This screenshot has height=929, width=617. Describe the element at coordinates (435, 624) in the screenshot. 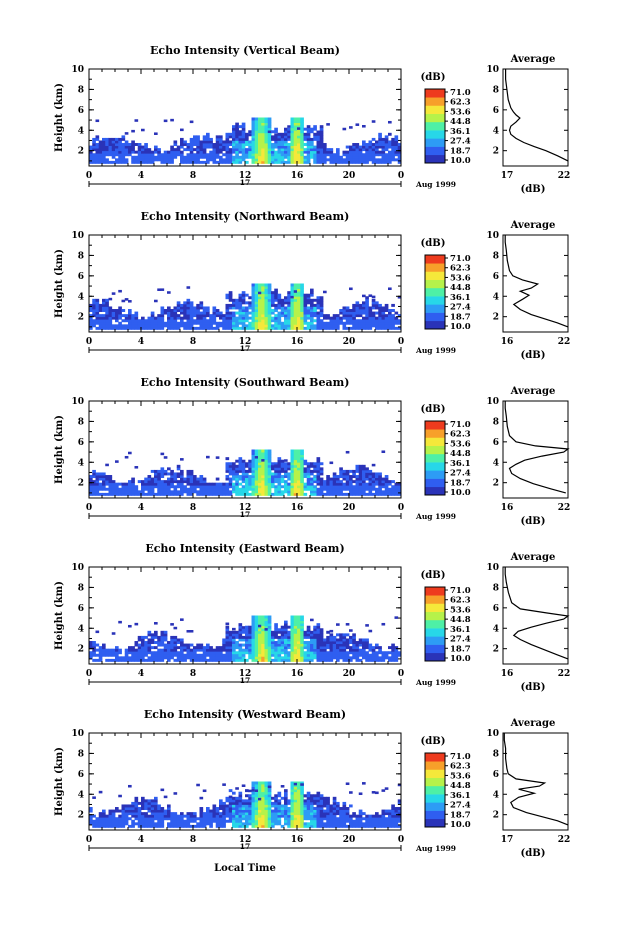

I see `colorbar-frame` at that location.